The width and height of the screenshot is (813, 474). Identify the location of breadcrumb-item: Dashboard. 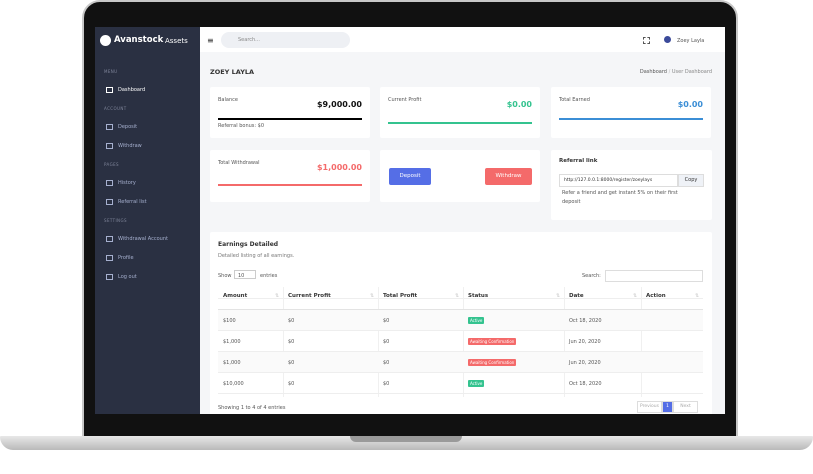
(653, 72).